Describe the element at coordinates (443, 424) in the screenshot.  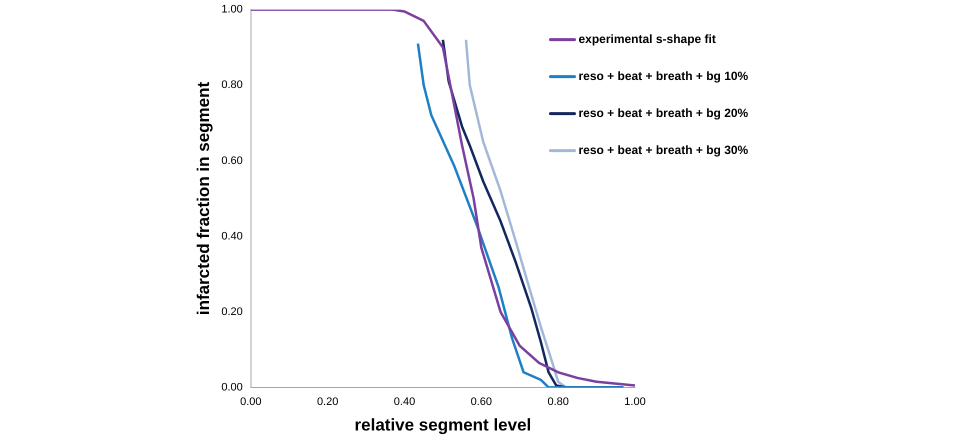
I see `x-axis-title: relative segment level` at that location.